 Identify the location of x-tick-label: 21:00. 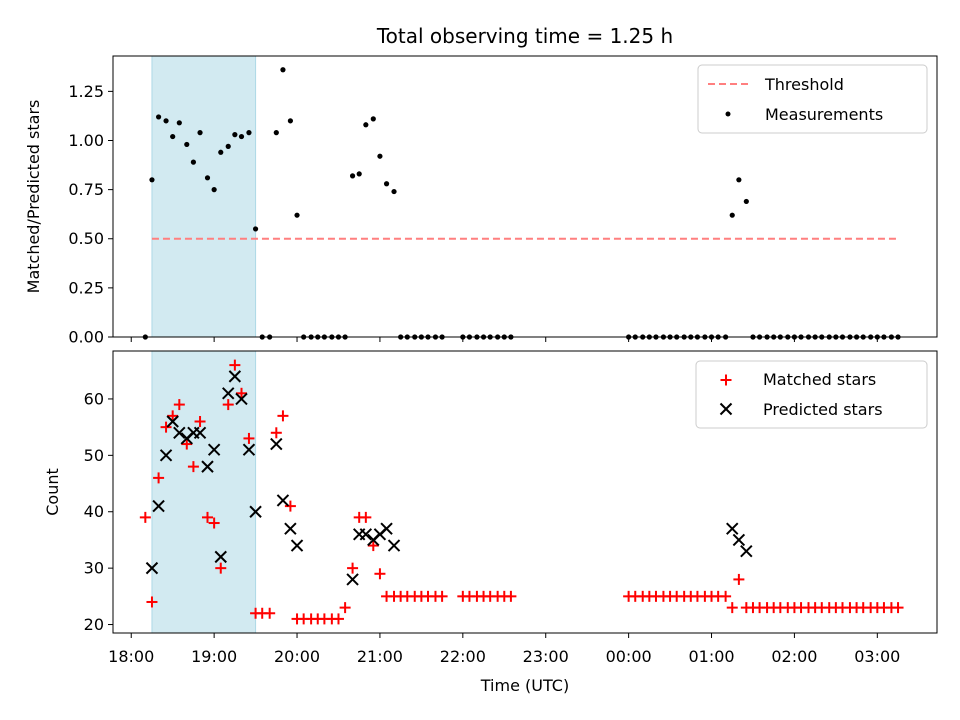
(380, 656).